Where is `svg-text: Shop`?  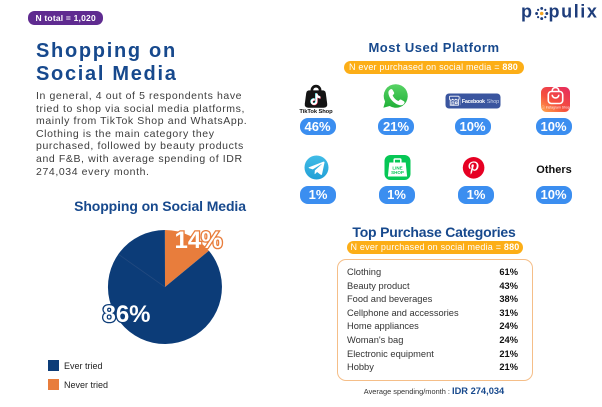
svg-text: Shop is located at coordinates (493, 102).